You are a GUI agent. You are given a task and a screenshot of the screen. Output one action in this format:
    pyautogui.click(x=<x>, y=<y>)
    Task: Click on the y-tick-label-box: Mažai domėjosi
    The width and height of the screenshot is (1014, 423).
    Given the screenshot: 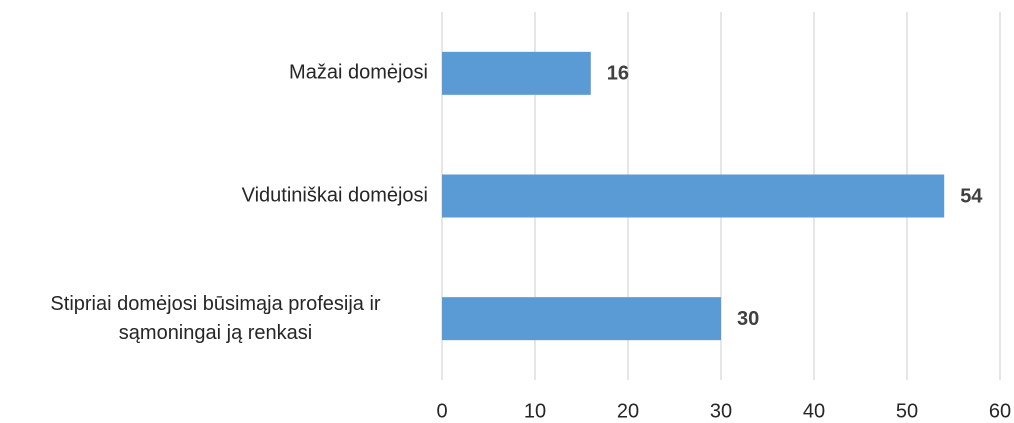 What is the action you would take?
    pyautogui.click(x=214, y=73)
    